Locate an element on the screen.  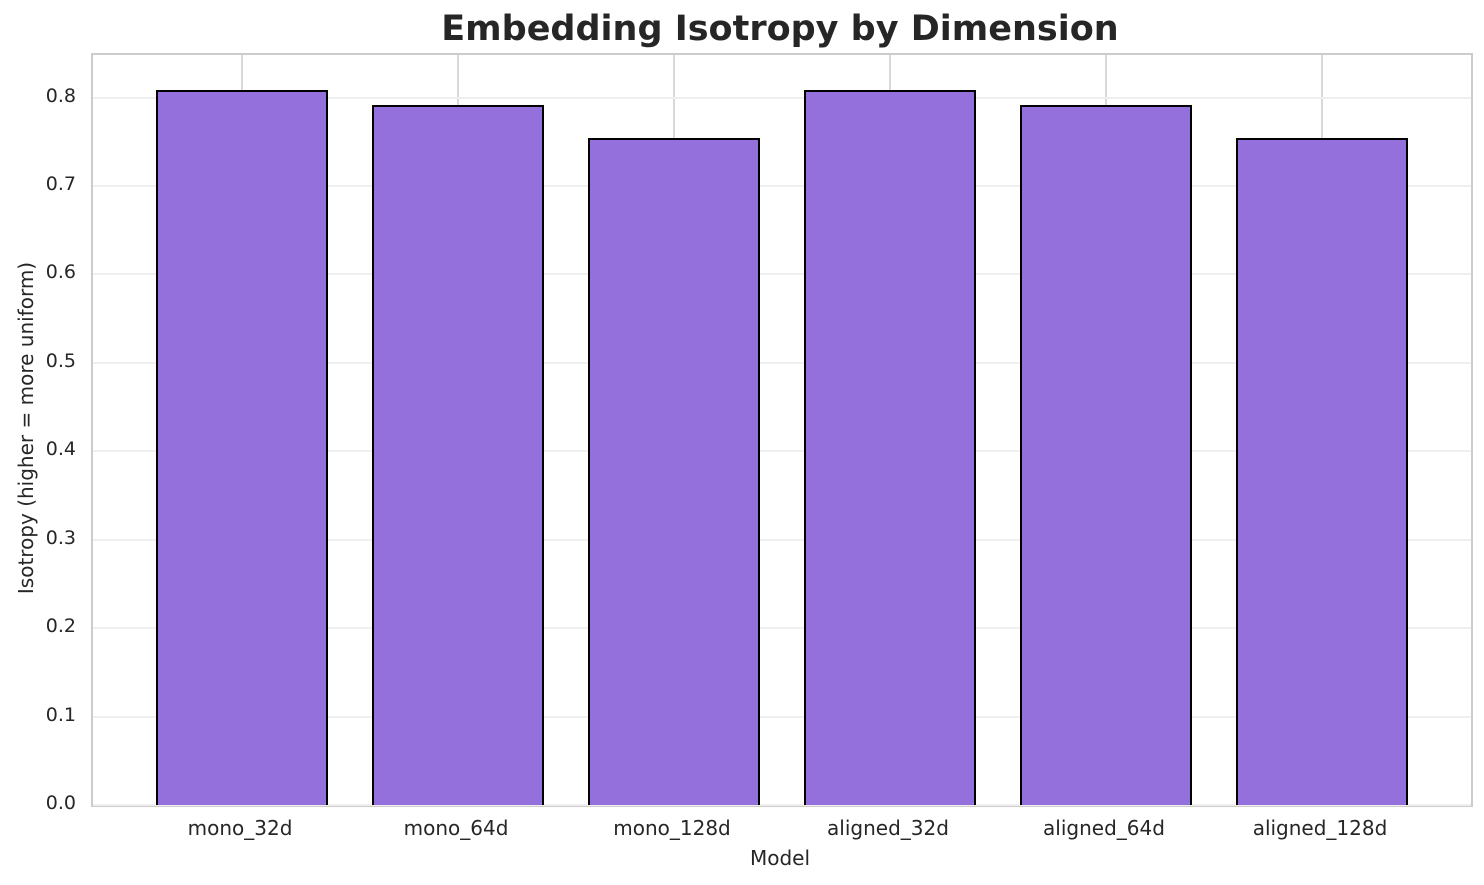
y-tick-label: 0.4 is located at coordinates (60, 449).